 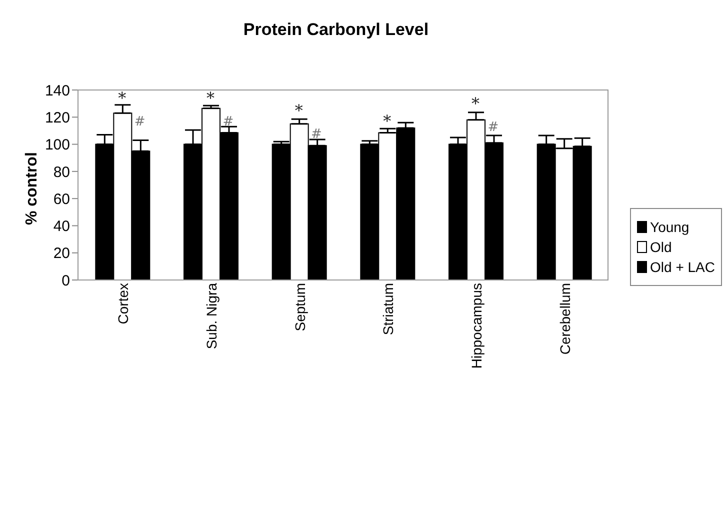 I want to click on chart-title: Protein Carbonyl Level, so click(x=336, y=30).